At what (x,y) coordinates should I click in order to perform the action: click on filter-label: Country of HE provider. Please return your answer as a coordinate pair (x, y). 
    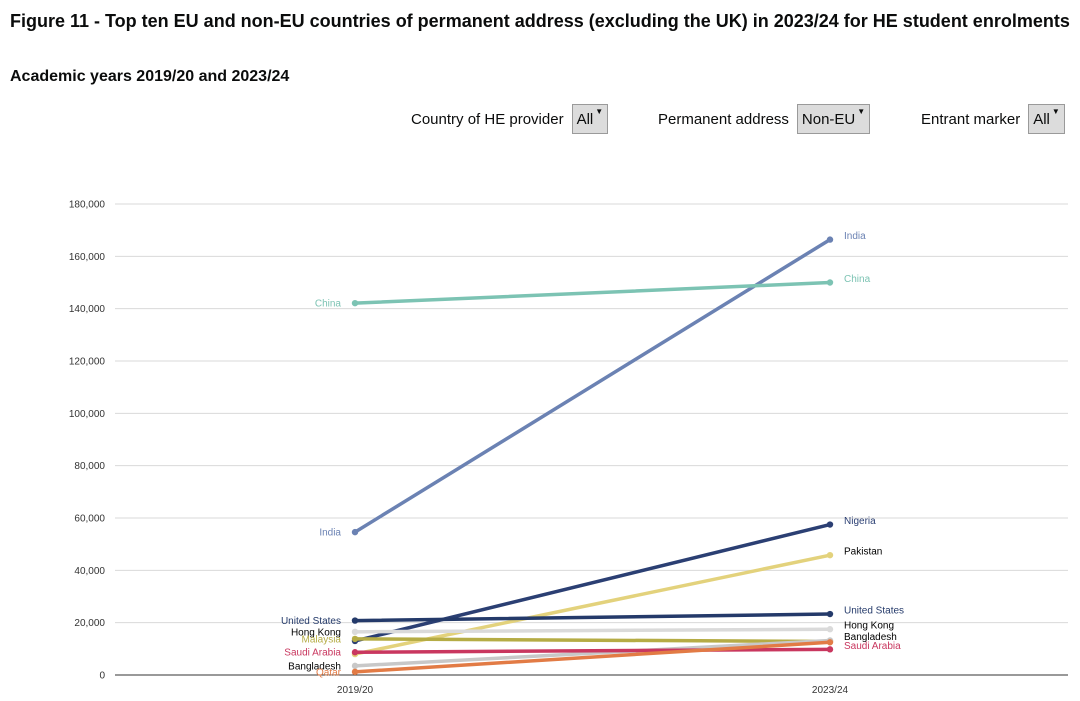
    Looking at the image, I should click on (487, 119).